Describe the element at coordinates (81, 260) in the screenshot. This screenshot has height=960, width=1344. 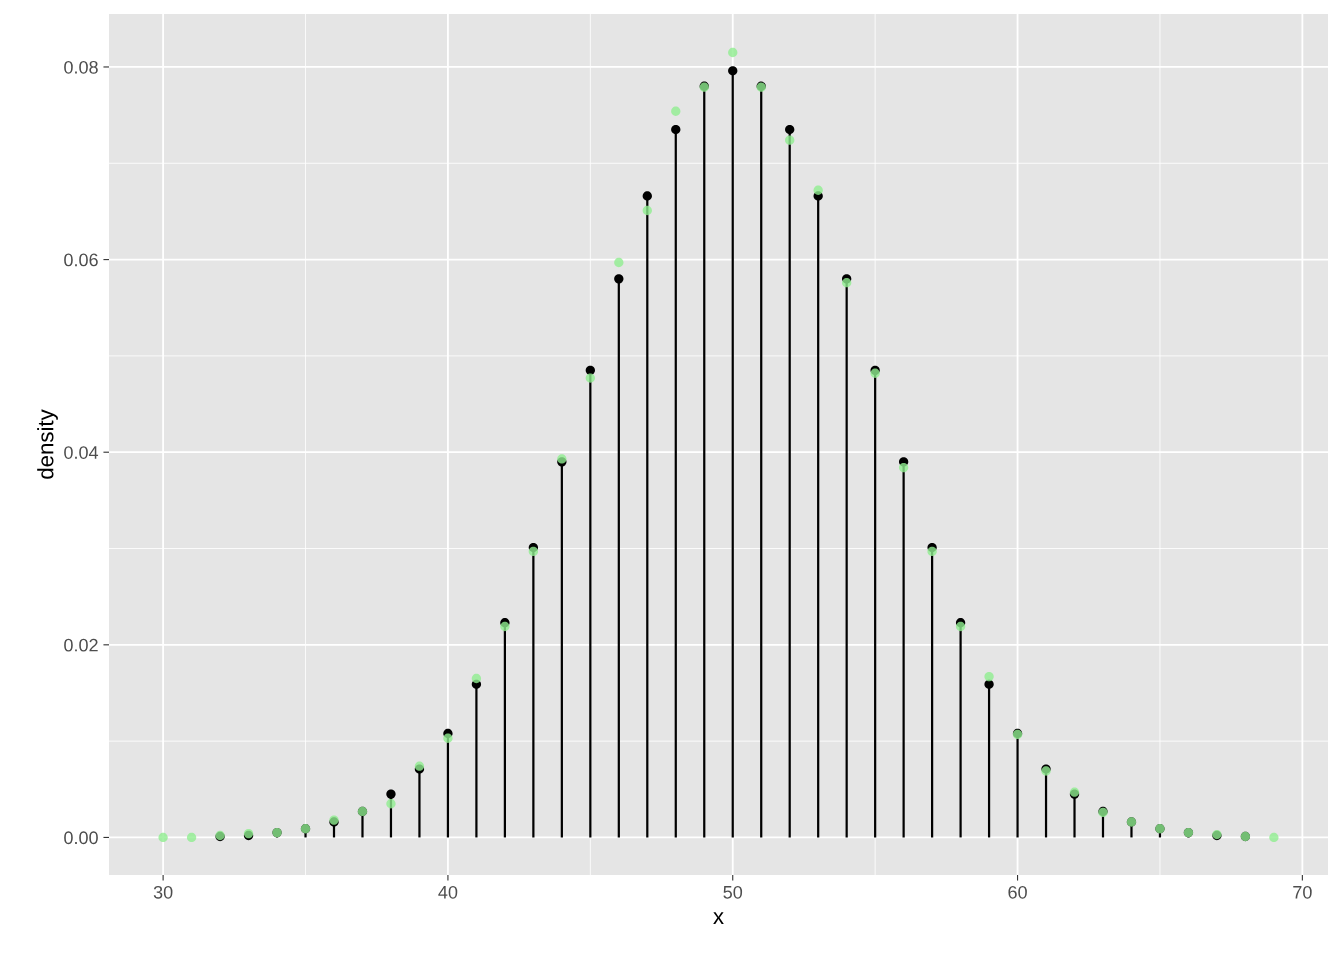
I see `y-tick-label: 0.06` at that location.